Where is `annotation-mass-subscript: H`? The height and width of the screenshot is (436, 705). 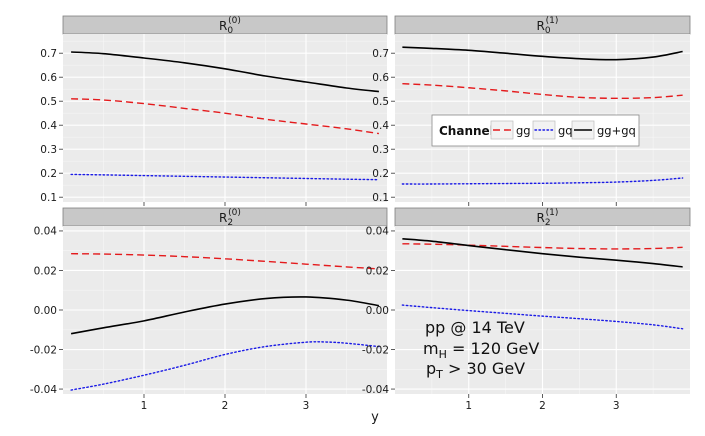 annotation-mass-subscript: H is located at coordinates (443, 354).